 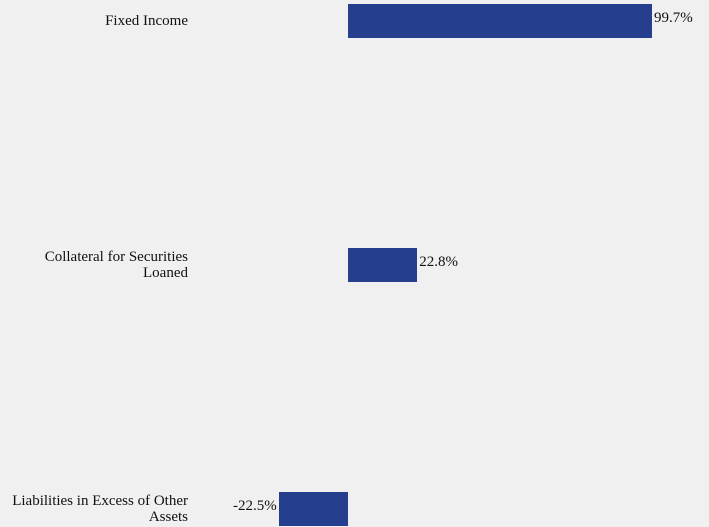 I want to click on value-label: 22.8%, so click(x=439, y=262).